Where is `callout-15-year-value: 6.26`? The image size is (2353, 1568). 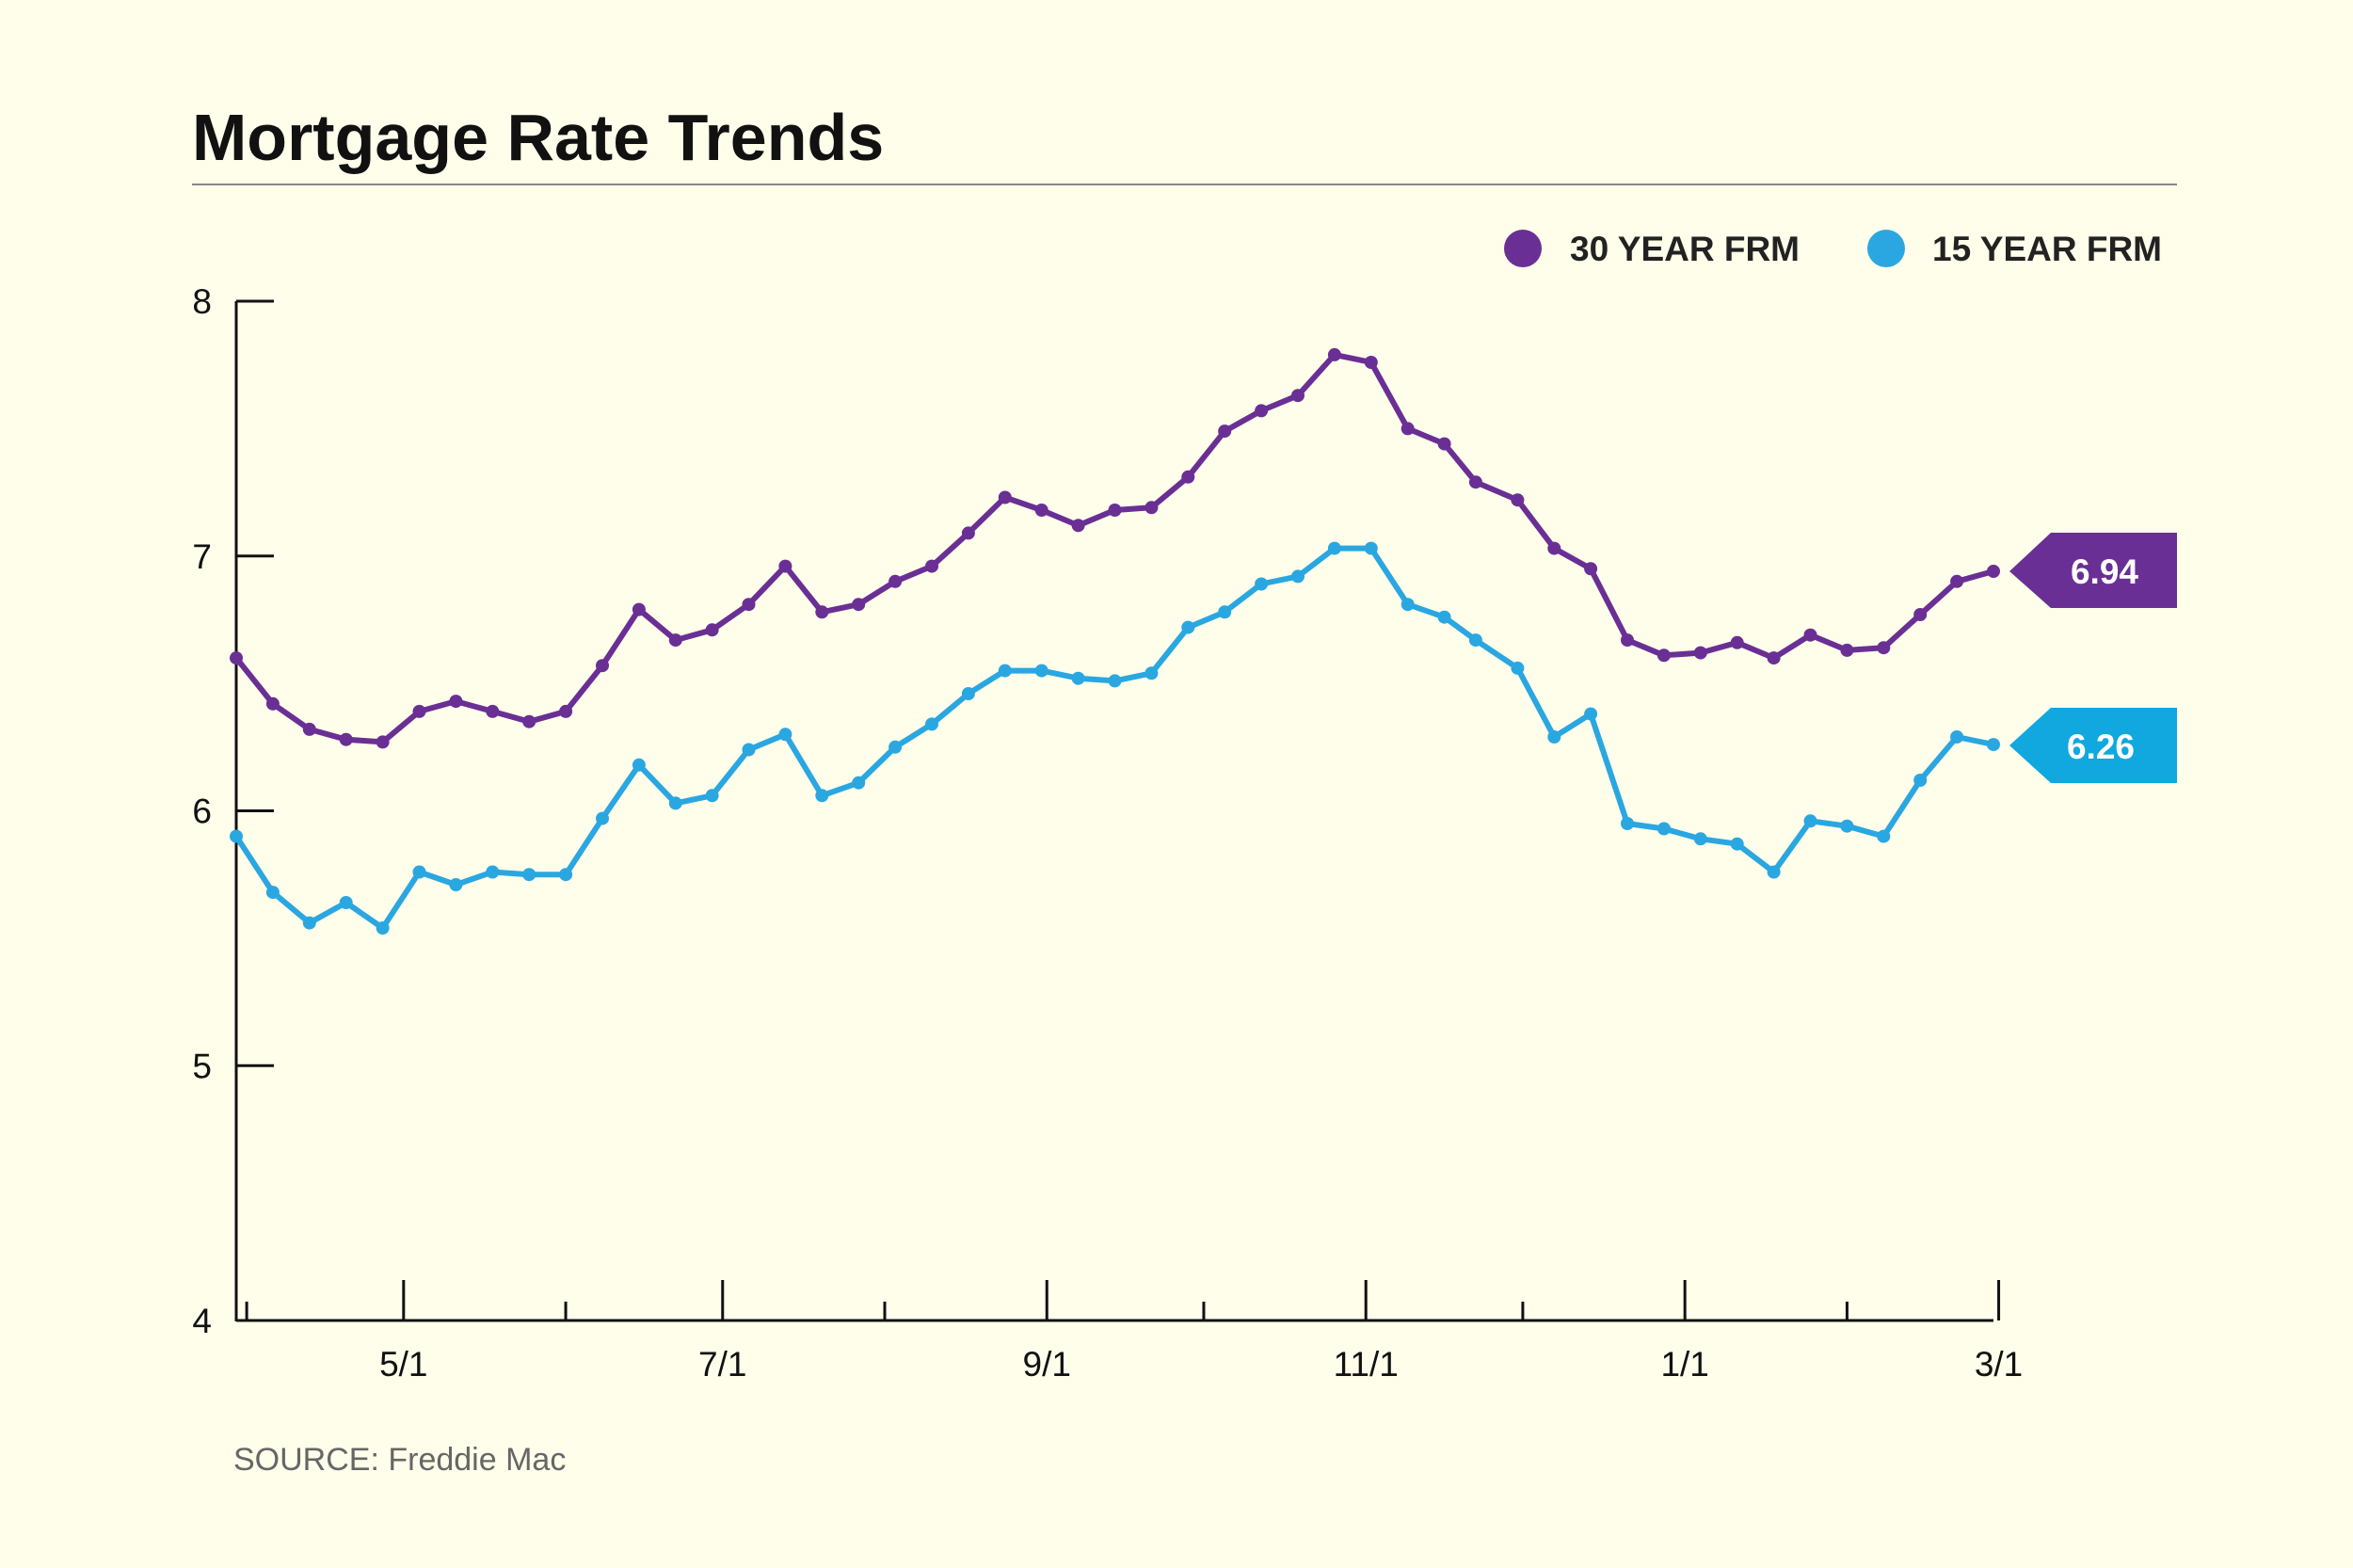
callout-15-year-value: 6.26 is located at coordinates (2101, 747).